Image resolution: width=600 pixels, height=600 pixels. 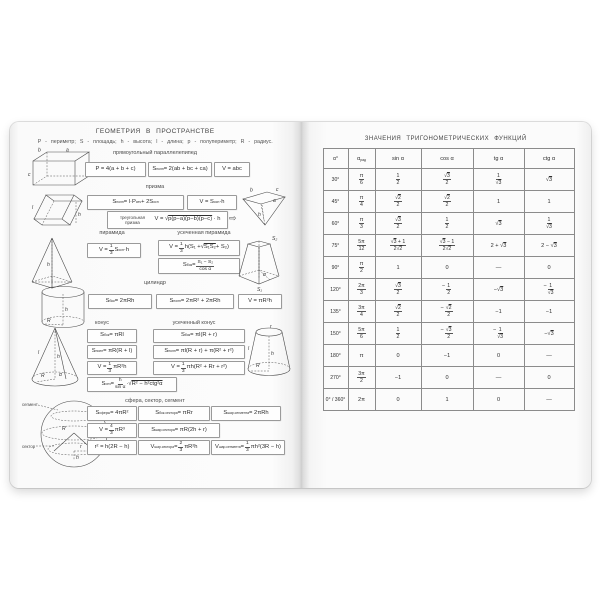 What do you see at coordinates (361, 333) in the screenshot?
I see `trig-cell: 5π 6` at bounding box center [361, 333].